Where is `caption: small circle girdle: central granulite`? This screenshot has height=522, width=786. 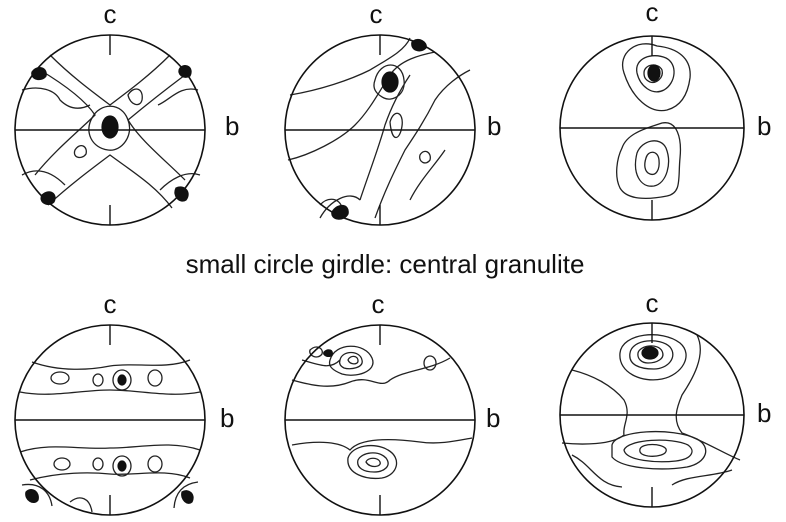
caption: small circle girdle: central granulite is located at coordinates (385, 264).